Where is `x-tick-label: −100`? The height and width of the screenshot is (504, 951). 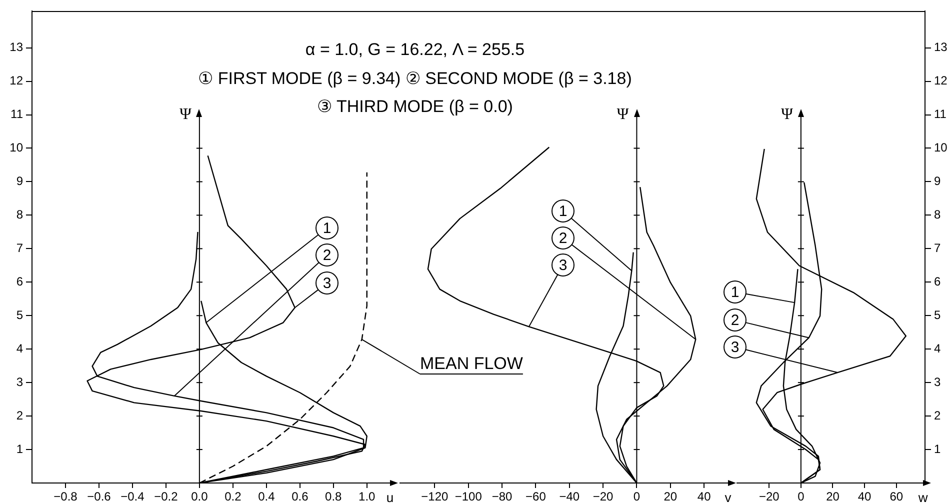 x-tick-label: −100 is located at coordinates (468, 497).